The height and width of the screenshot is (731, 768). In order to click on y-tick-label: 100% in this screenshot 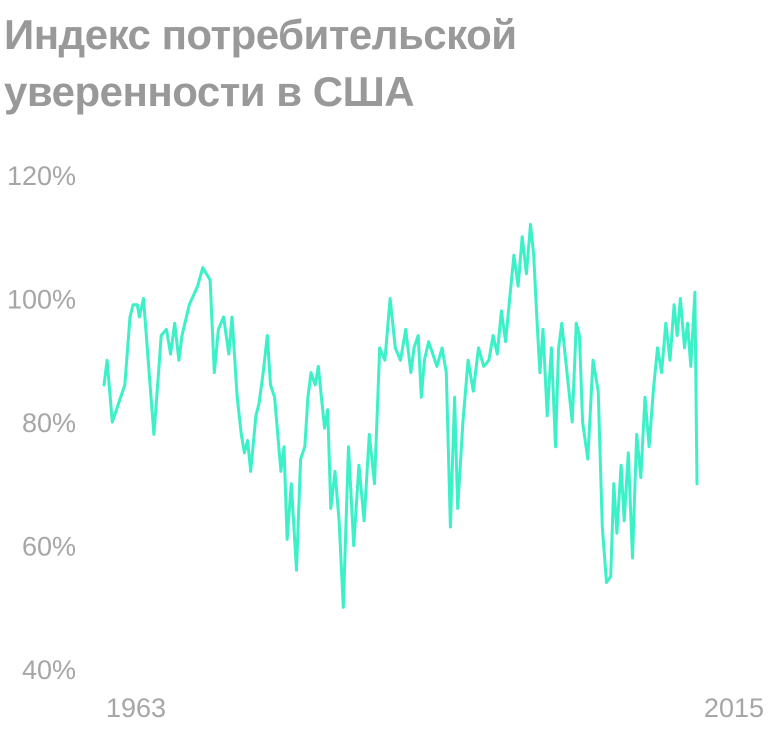, I will do `click(41, 300)`.